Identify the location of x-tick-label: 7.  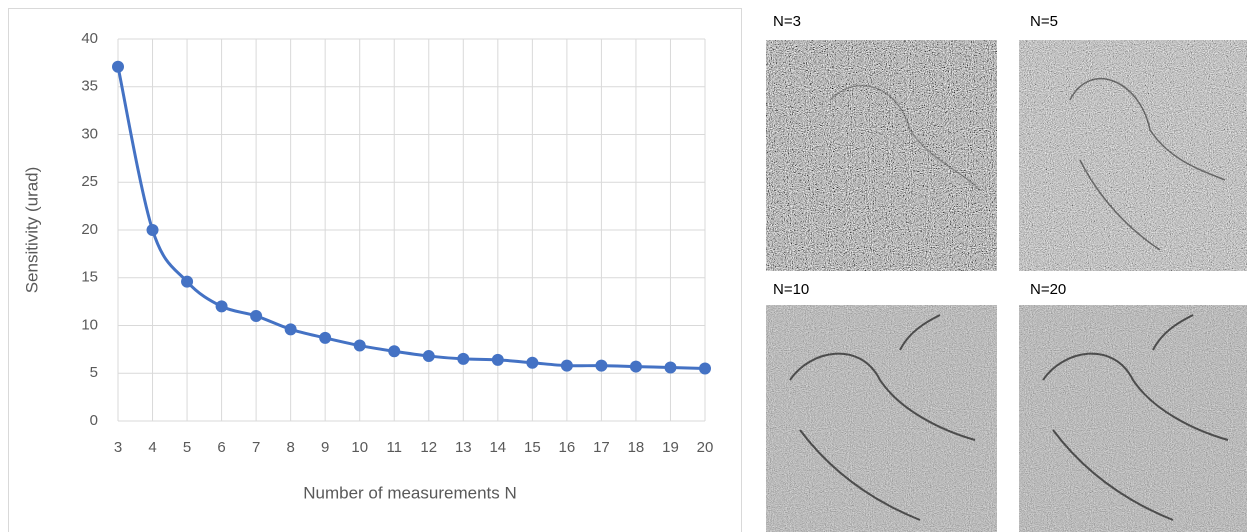
(256, 447).